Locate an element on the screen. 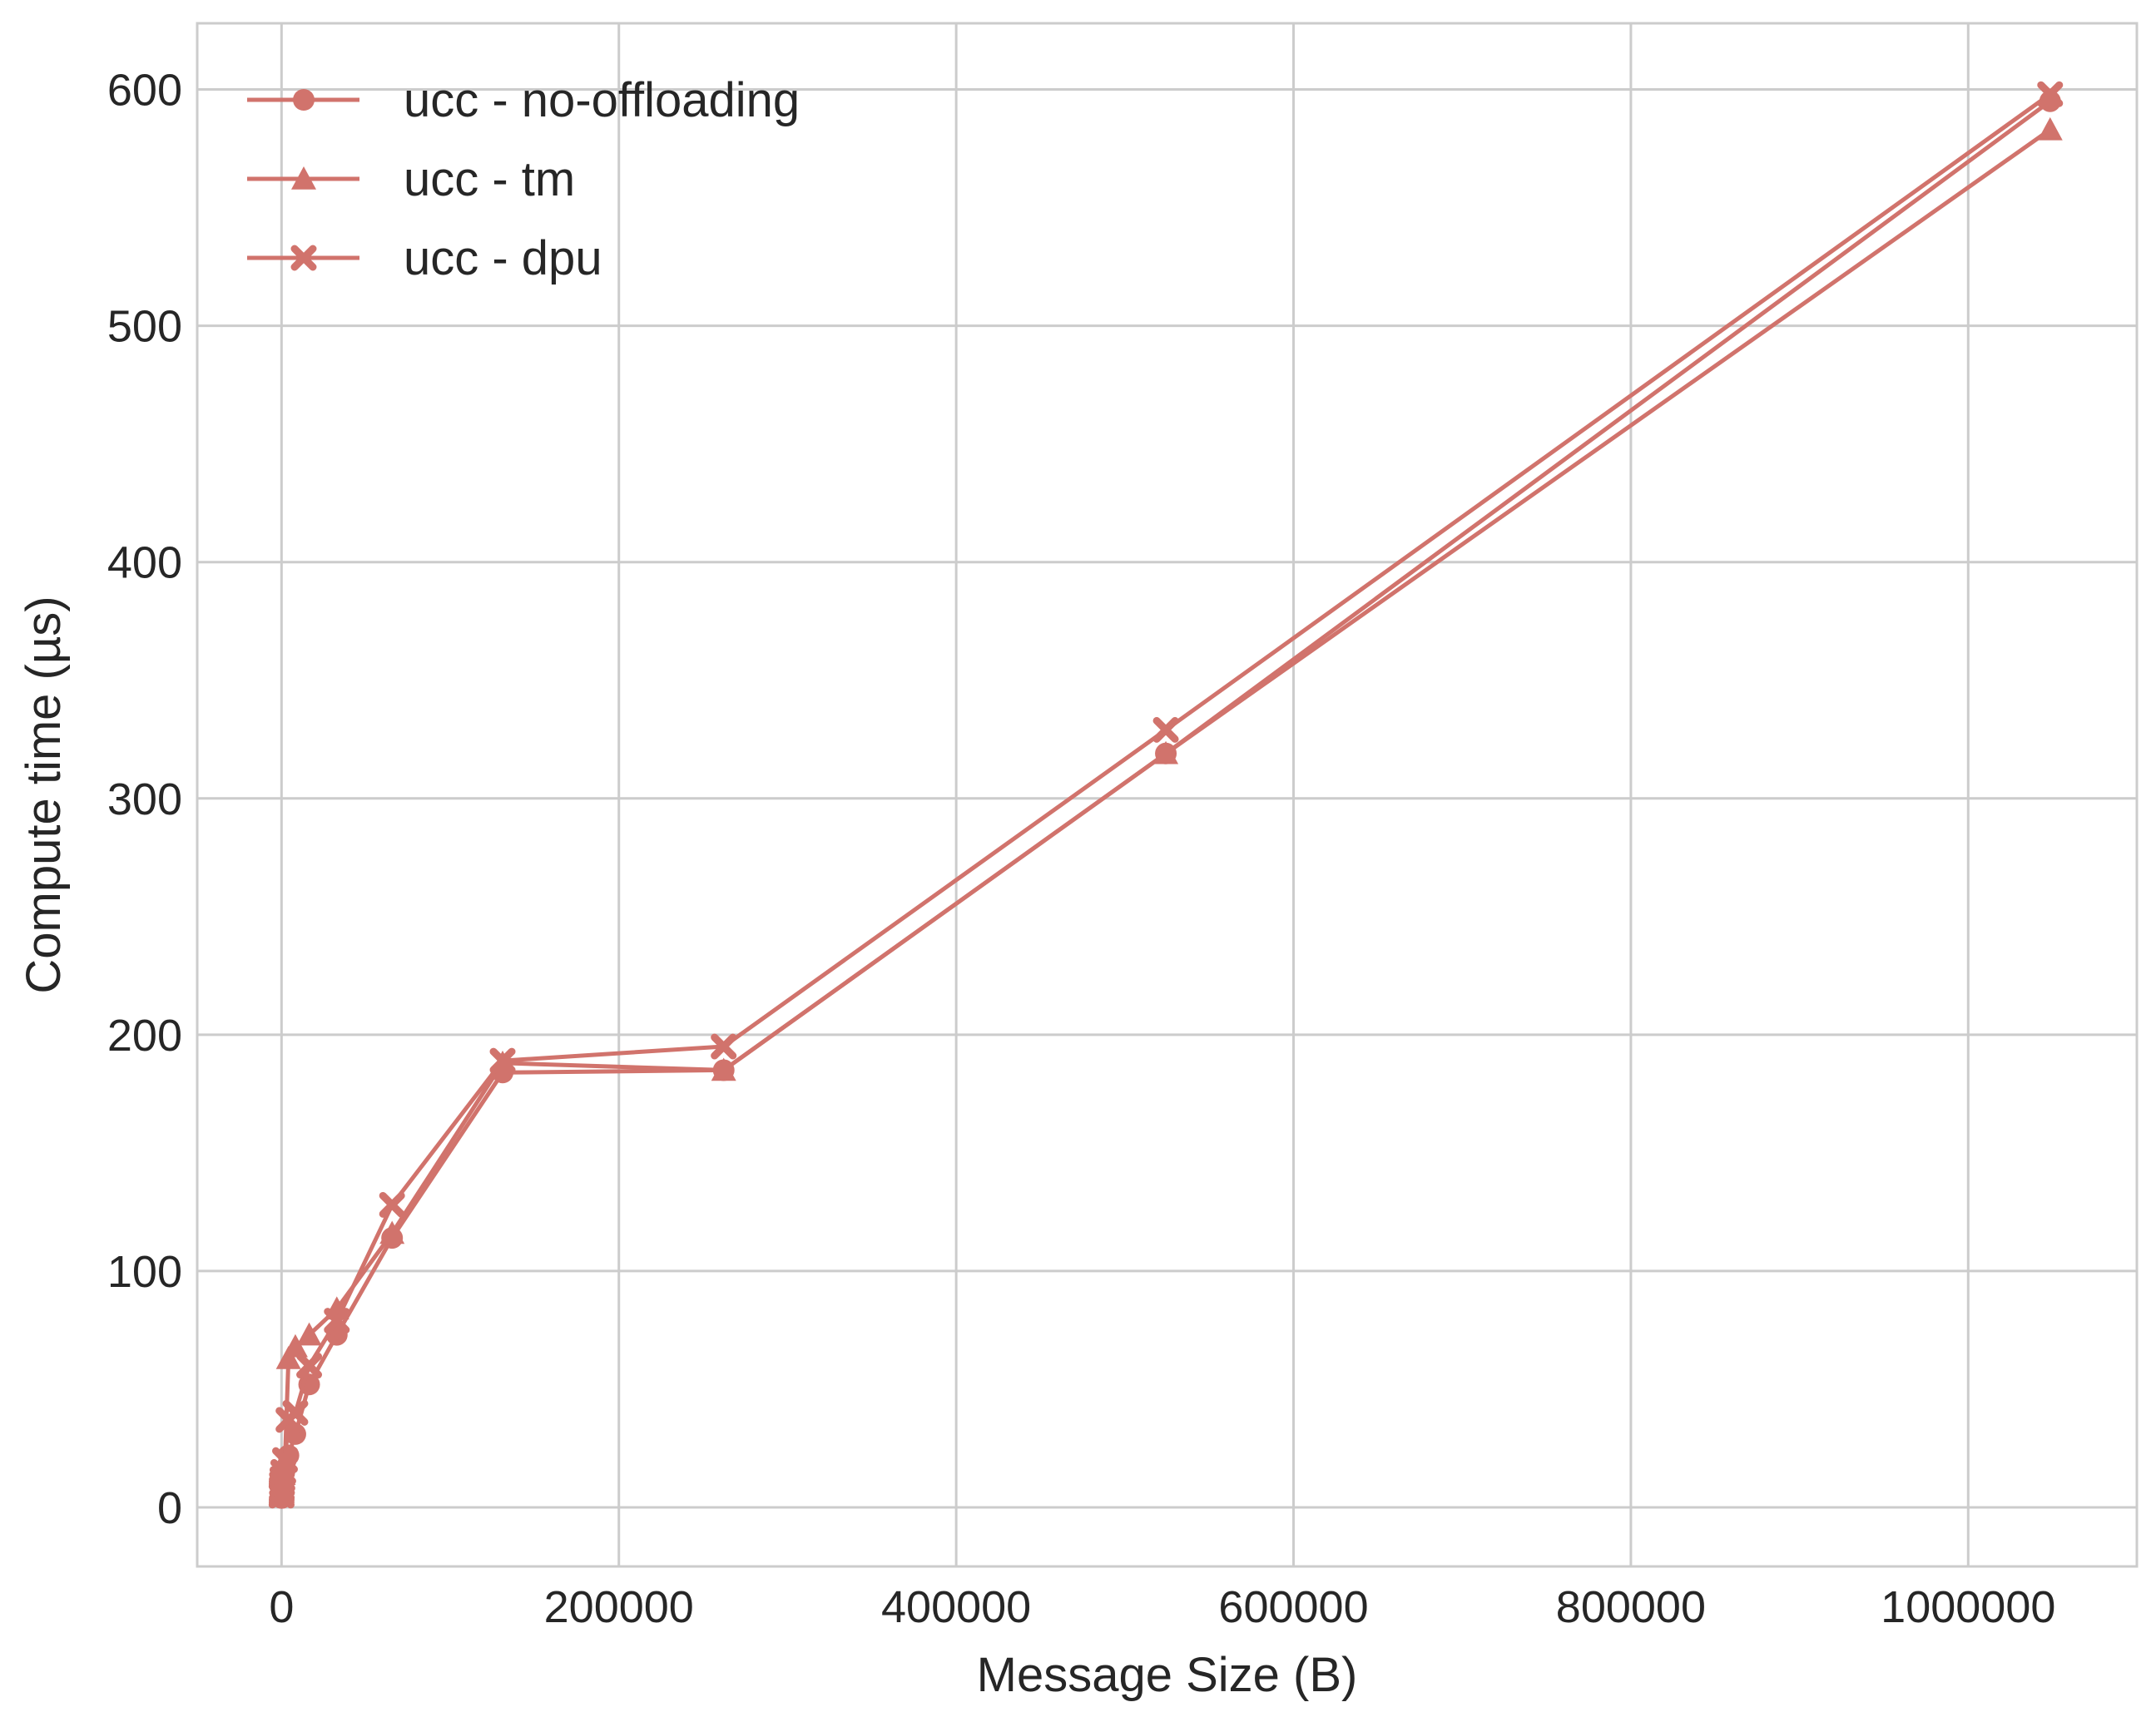 The height and width of the screenshot is (1717, 2156). x-tick-label: 600000 is located at coordinates (1293, 1607).